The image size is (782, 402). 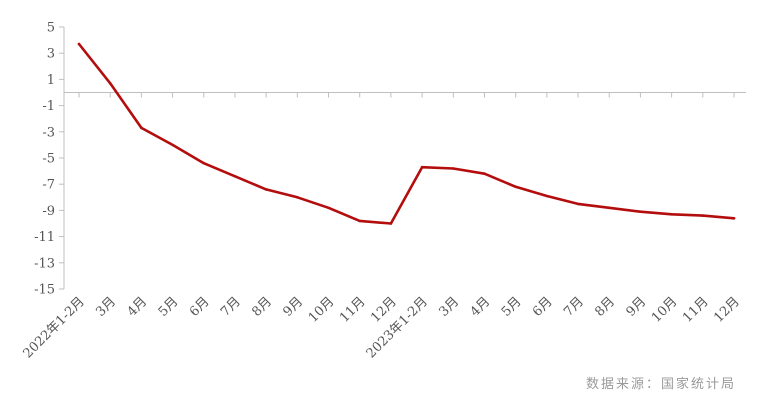 I want to click on y-axis-ticks: 5 3 1 -1 -3 -5 -7 -9 -11 -13 -15, so click(x=49, y=159).